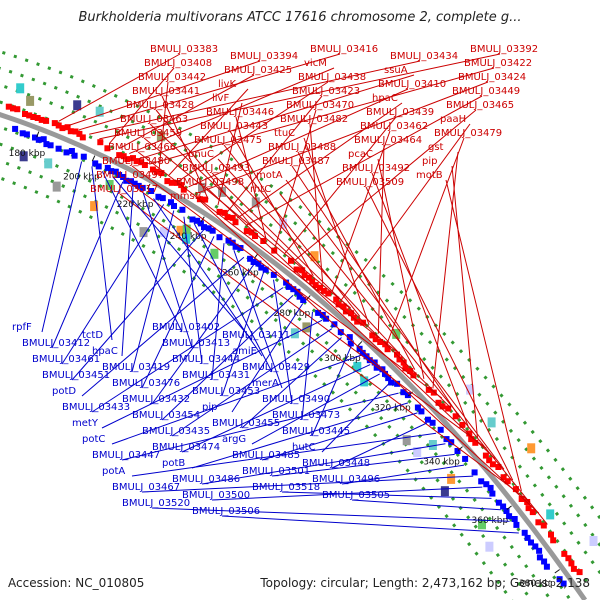 This screenshot has width=600, height=600. What do you see at coordinates (370, 182) in the screenshot?
I see `forward-gene-label: BMULJ_03509` at bounding box center [370, 182].